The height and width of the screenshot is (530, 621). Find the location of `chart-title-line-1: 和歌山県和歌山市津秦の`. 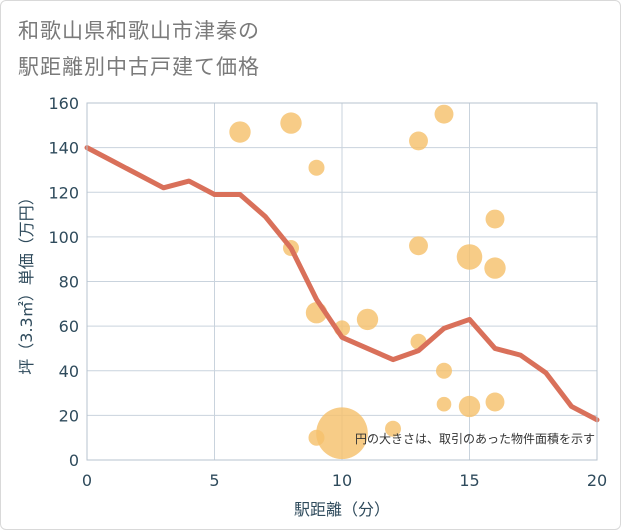

chart-title-line-1: 和歌山県和歌山市津秦の is located at coordinates (139, 31).